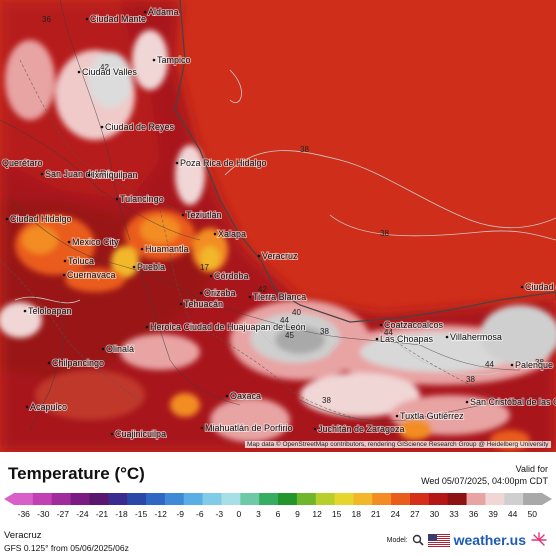 The width and height of the screenshot is (556, 556). What do you see at coordinates (245, 396) in the screenshot?
I see `city-label: Oaxaca` at bounding box center [245, 396].